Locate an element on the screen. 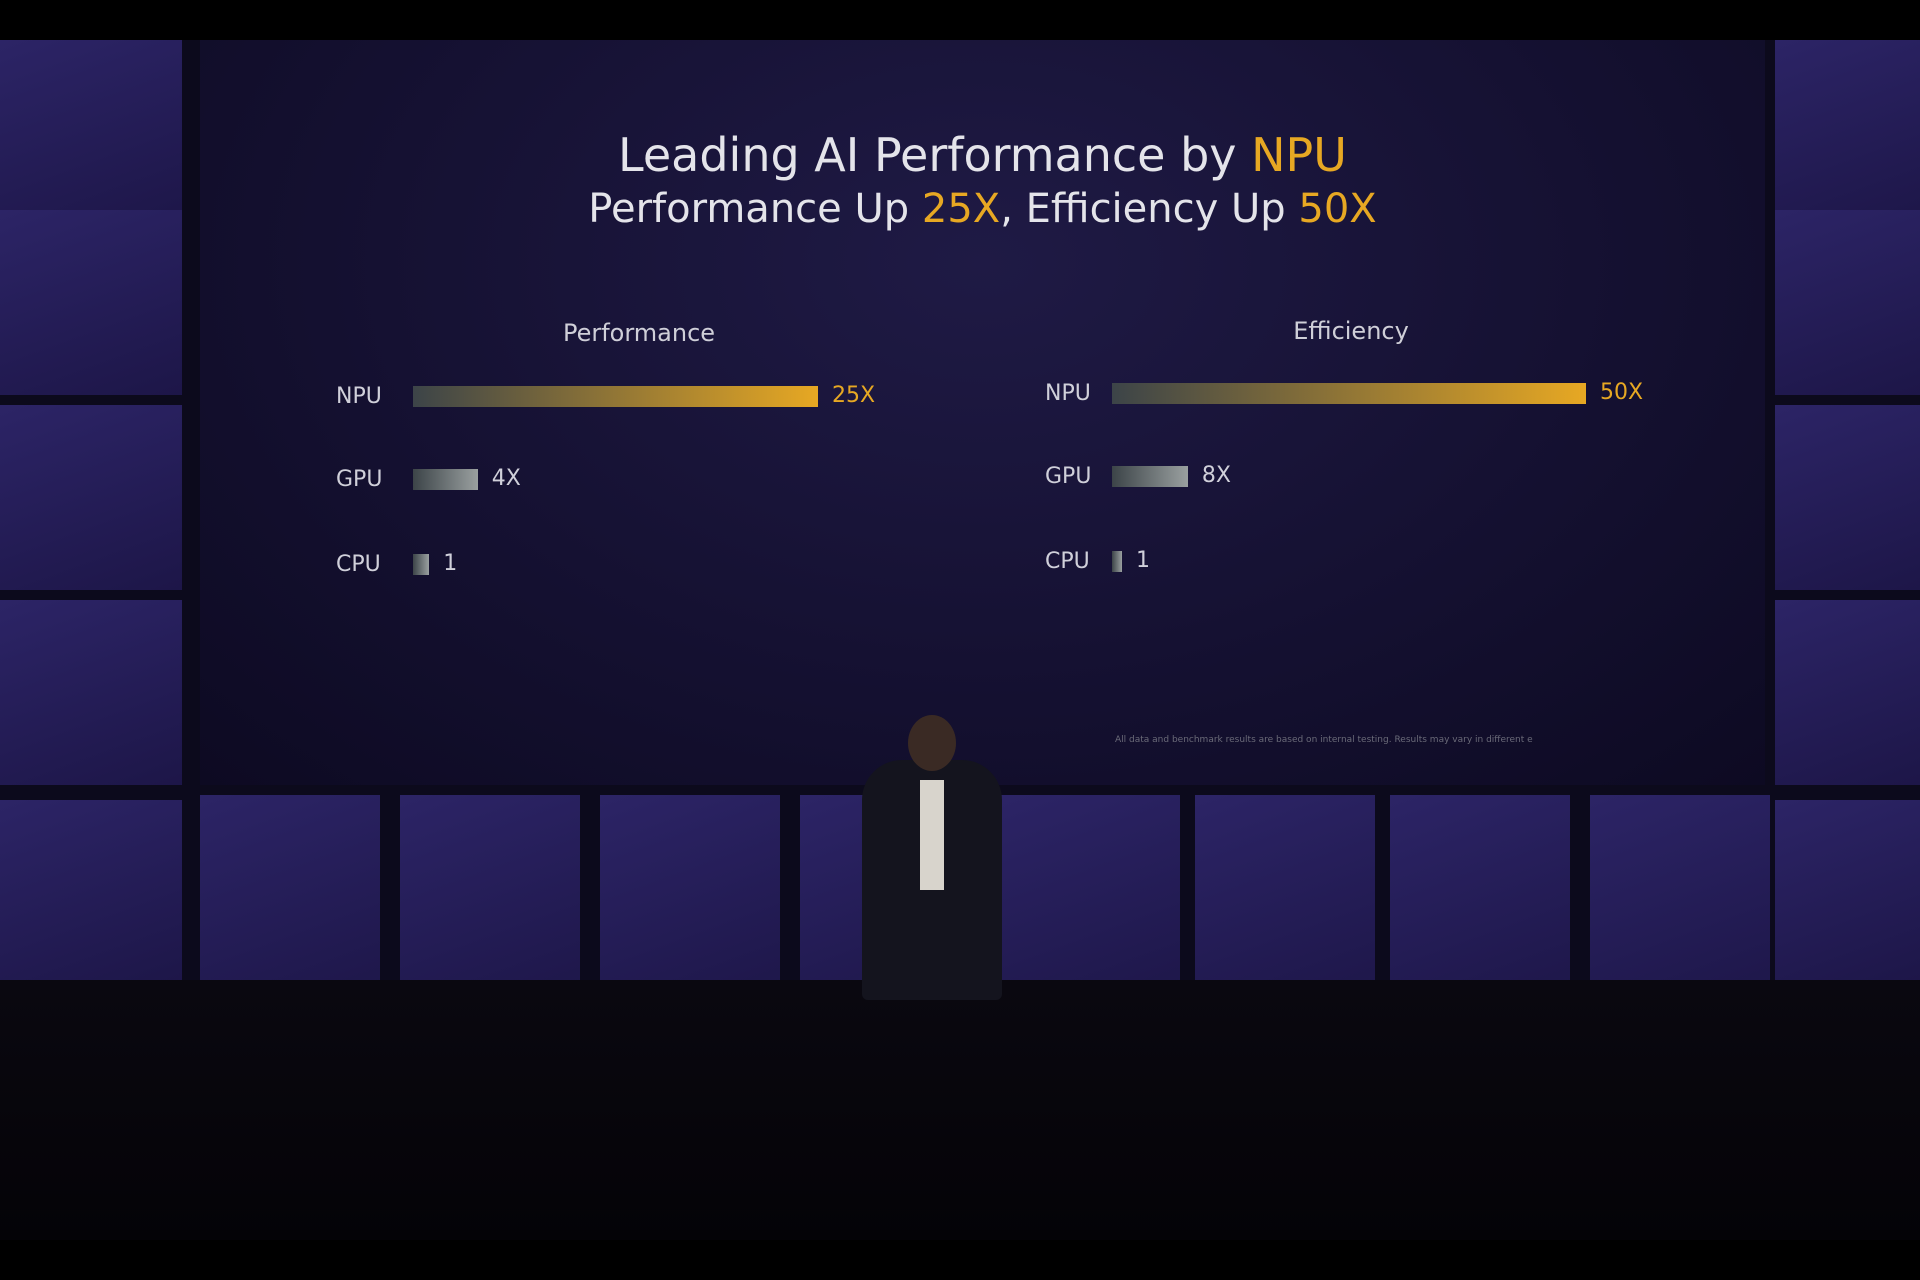 The image size is (1920, 1280). presenter-head is located at coordinates (932, 743).